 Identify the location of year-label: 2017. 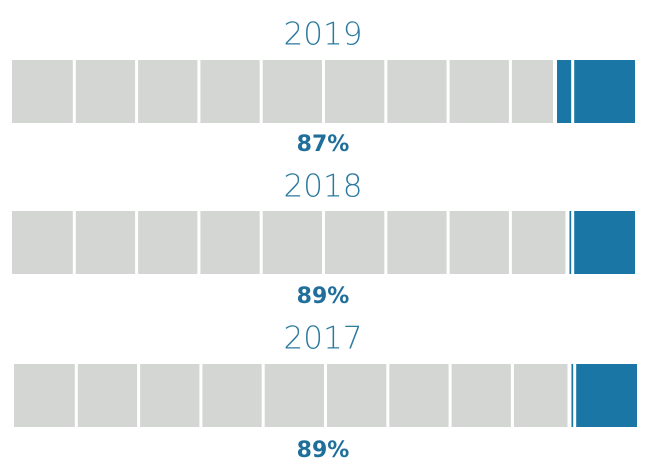
(323, 339).